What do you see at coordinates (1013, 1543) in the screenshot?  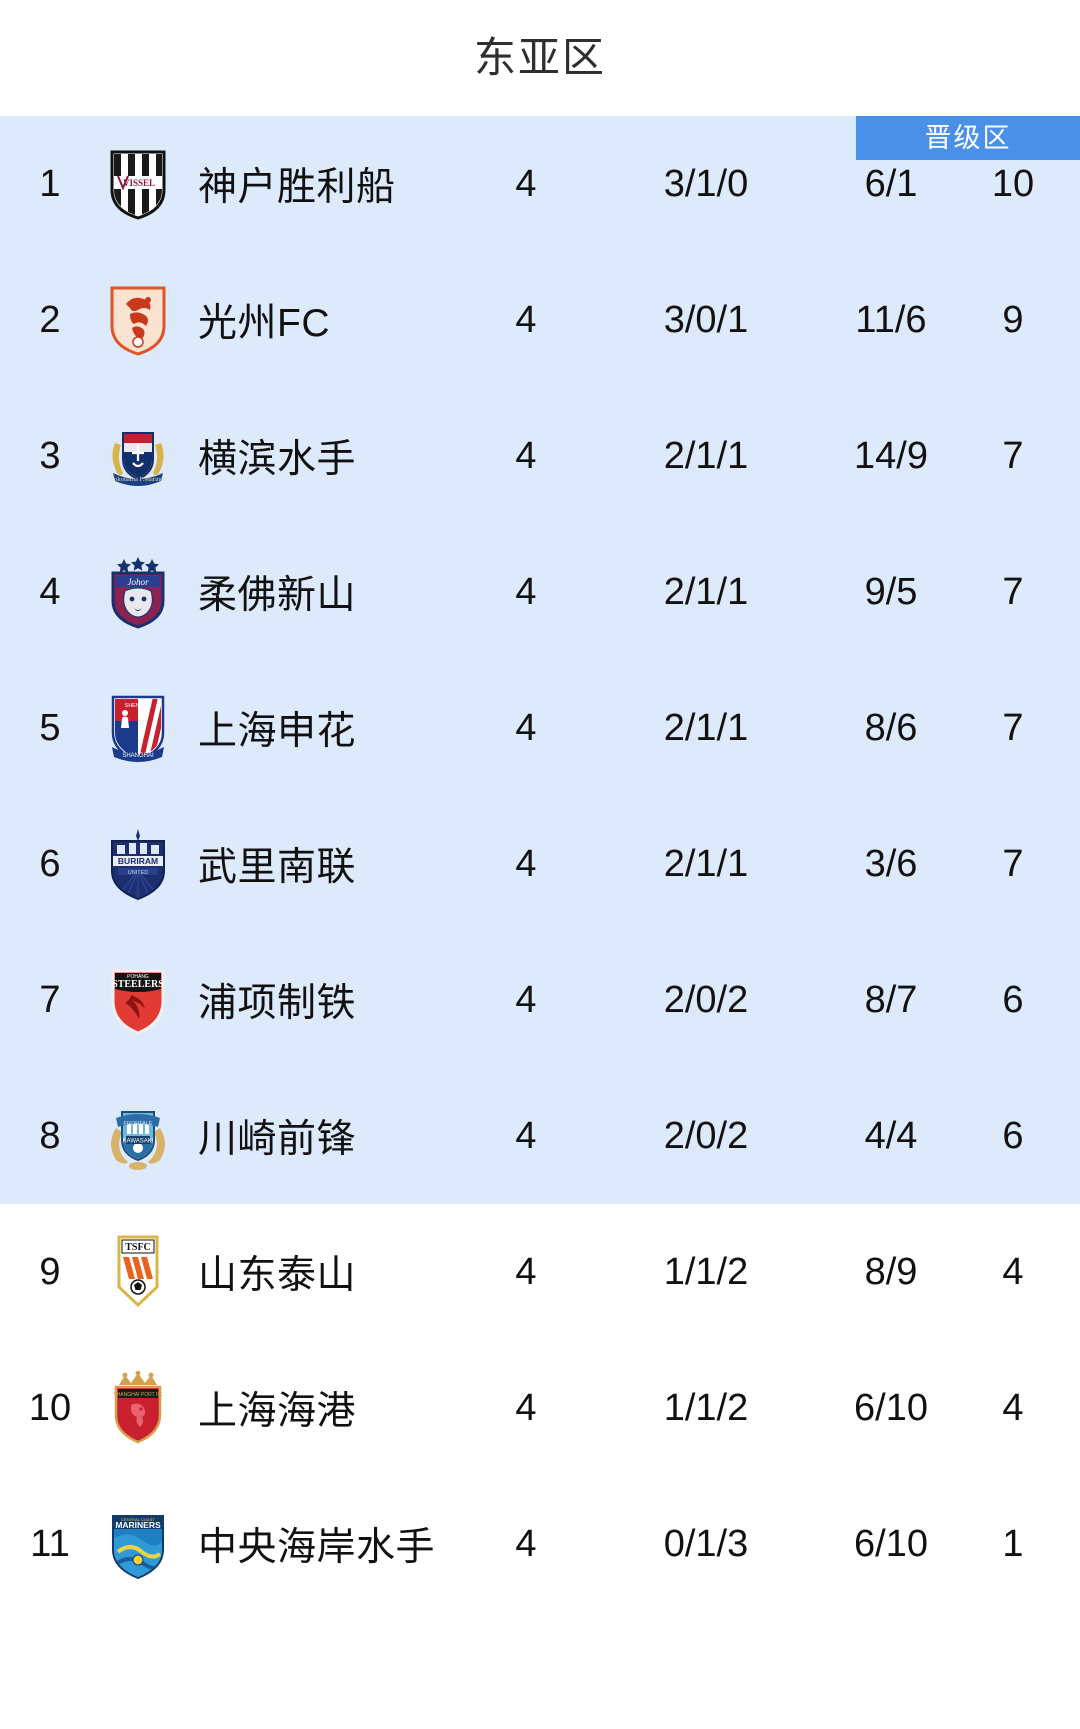 I see `points-cell: 1` at bounding box center [1013, 1543].